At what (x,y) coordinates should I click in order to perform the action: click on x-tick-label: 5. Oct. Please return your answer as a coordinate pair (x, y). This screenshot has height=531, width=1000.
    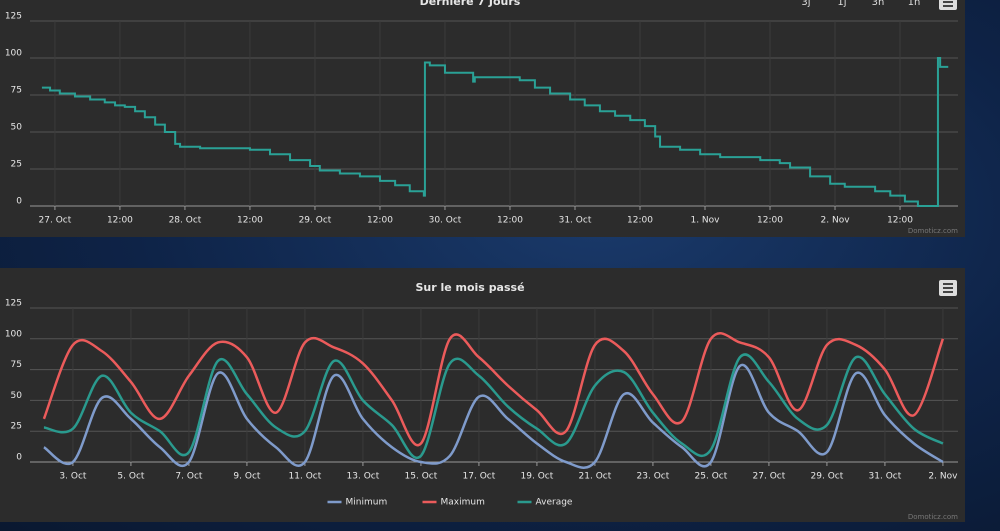
    Looking at the image, I should click on (130, 477).